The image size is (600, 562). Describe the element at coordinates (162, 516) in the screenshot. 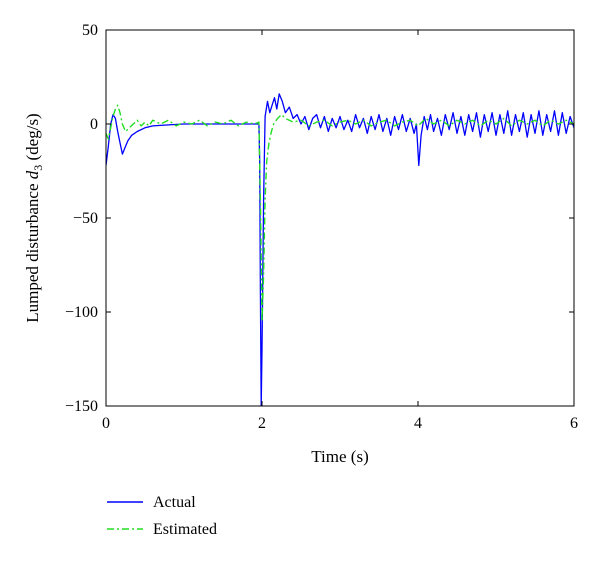

I see `legend: Actual Estimated` at that location.